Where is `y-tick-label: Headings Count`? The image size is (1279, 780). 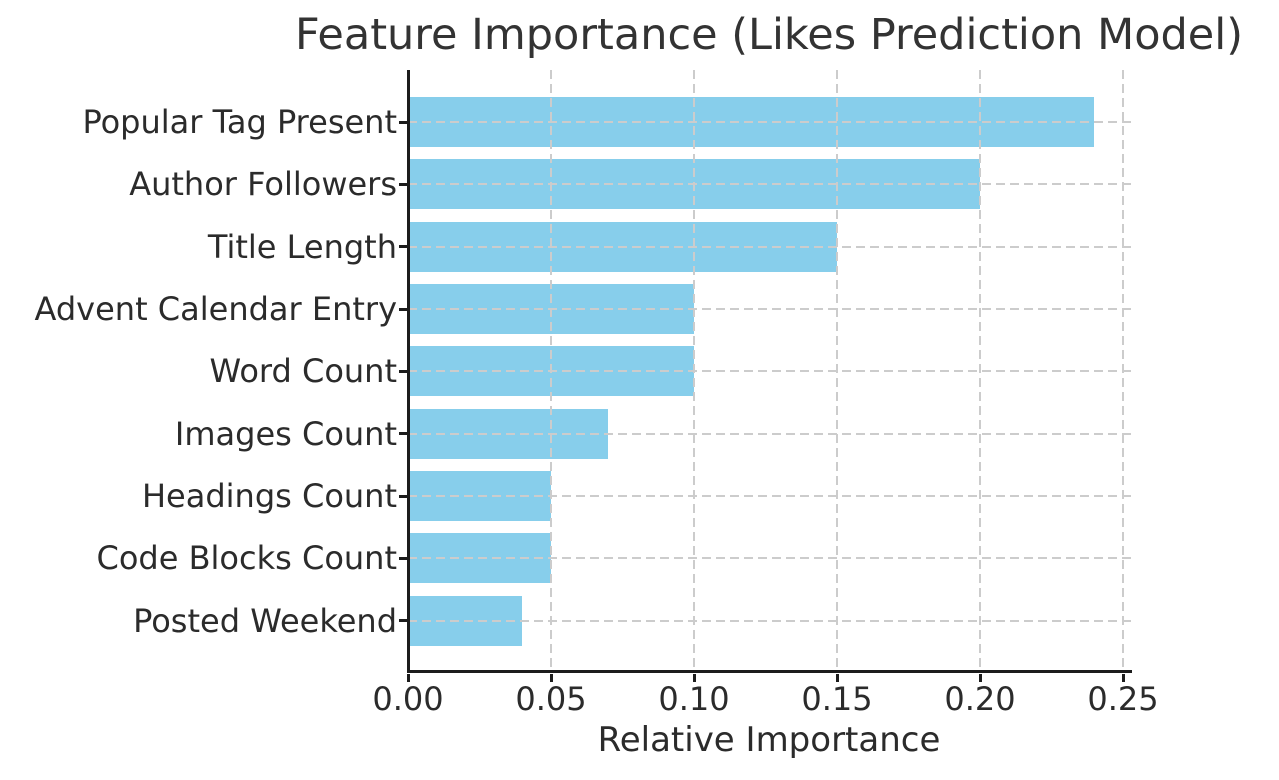
y-tick-label: Headings Count is located at coordinates (269, 496).